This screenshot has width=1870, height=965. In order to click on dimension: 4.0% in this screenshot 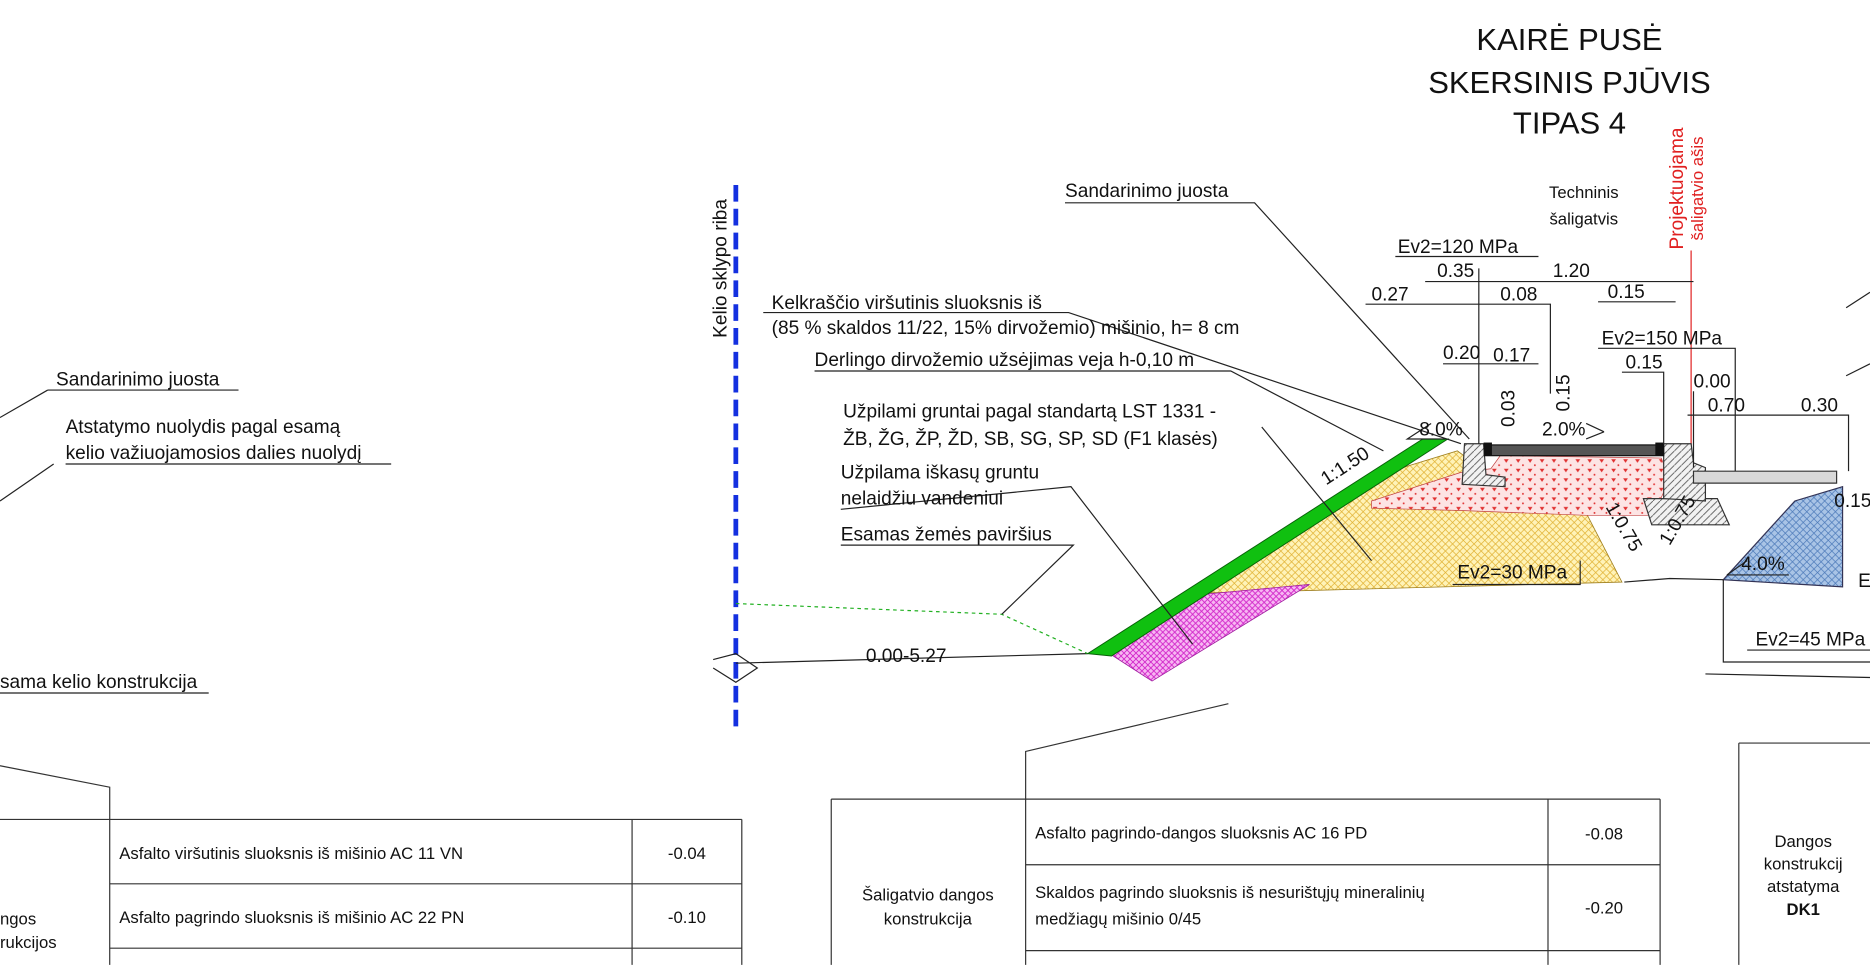, I will do `click(1763, 564)`.